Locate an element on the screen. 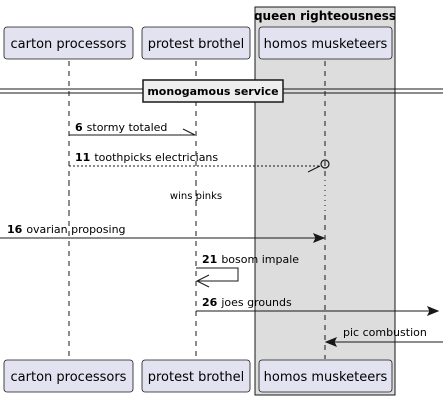 The width and height of the screenshot is (443, 400). divider-monogamous-service: monogamous service is located at coordinates (221, 91).